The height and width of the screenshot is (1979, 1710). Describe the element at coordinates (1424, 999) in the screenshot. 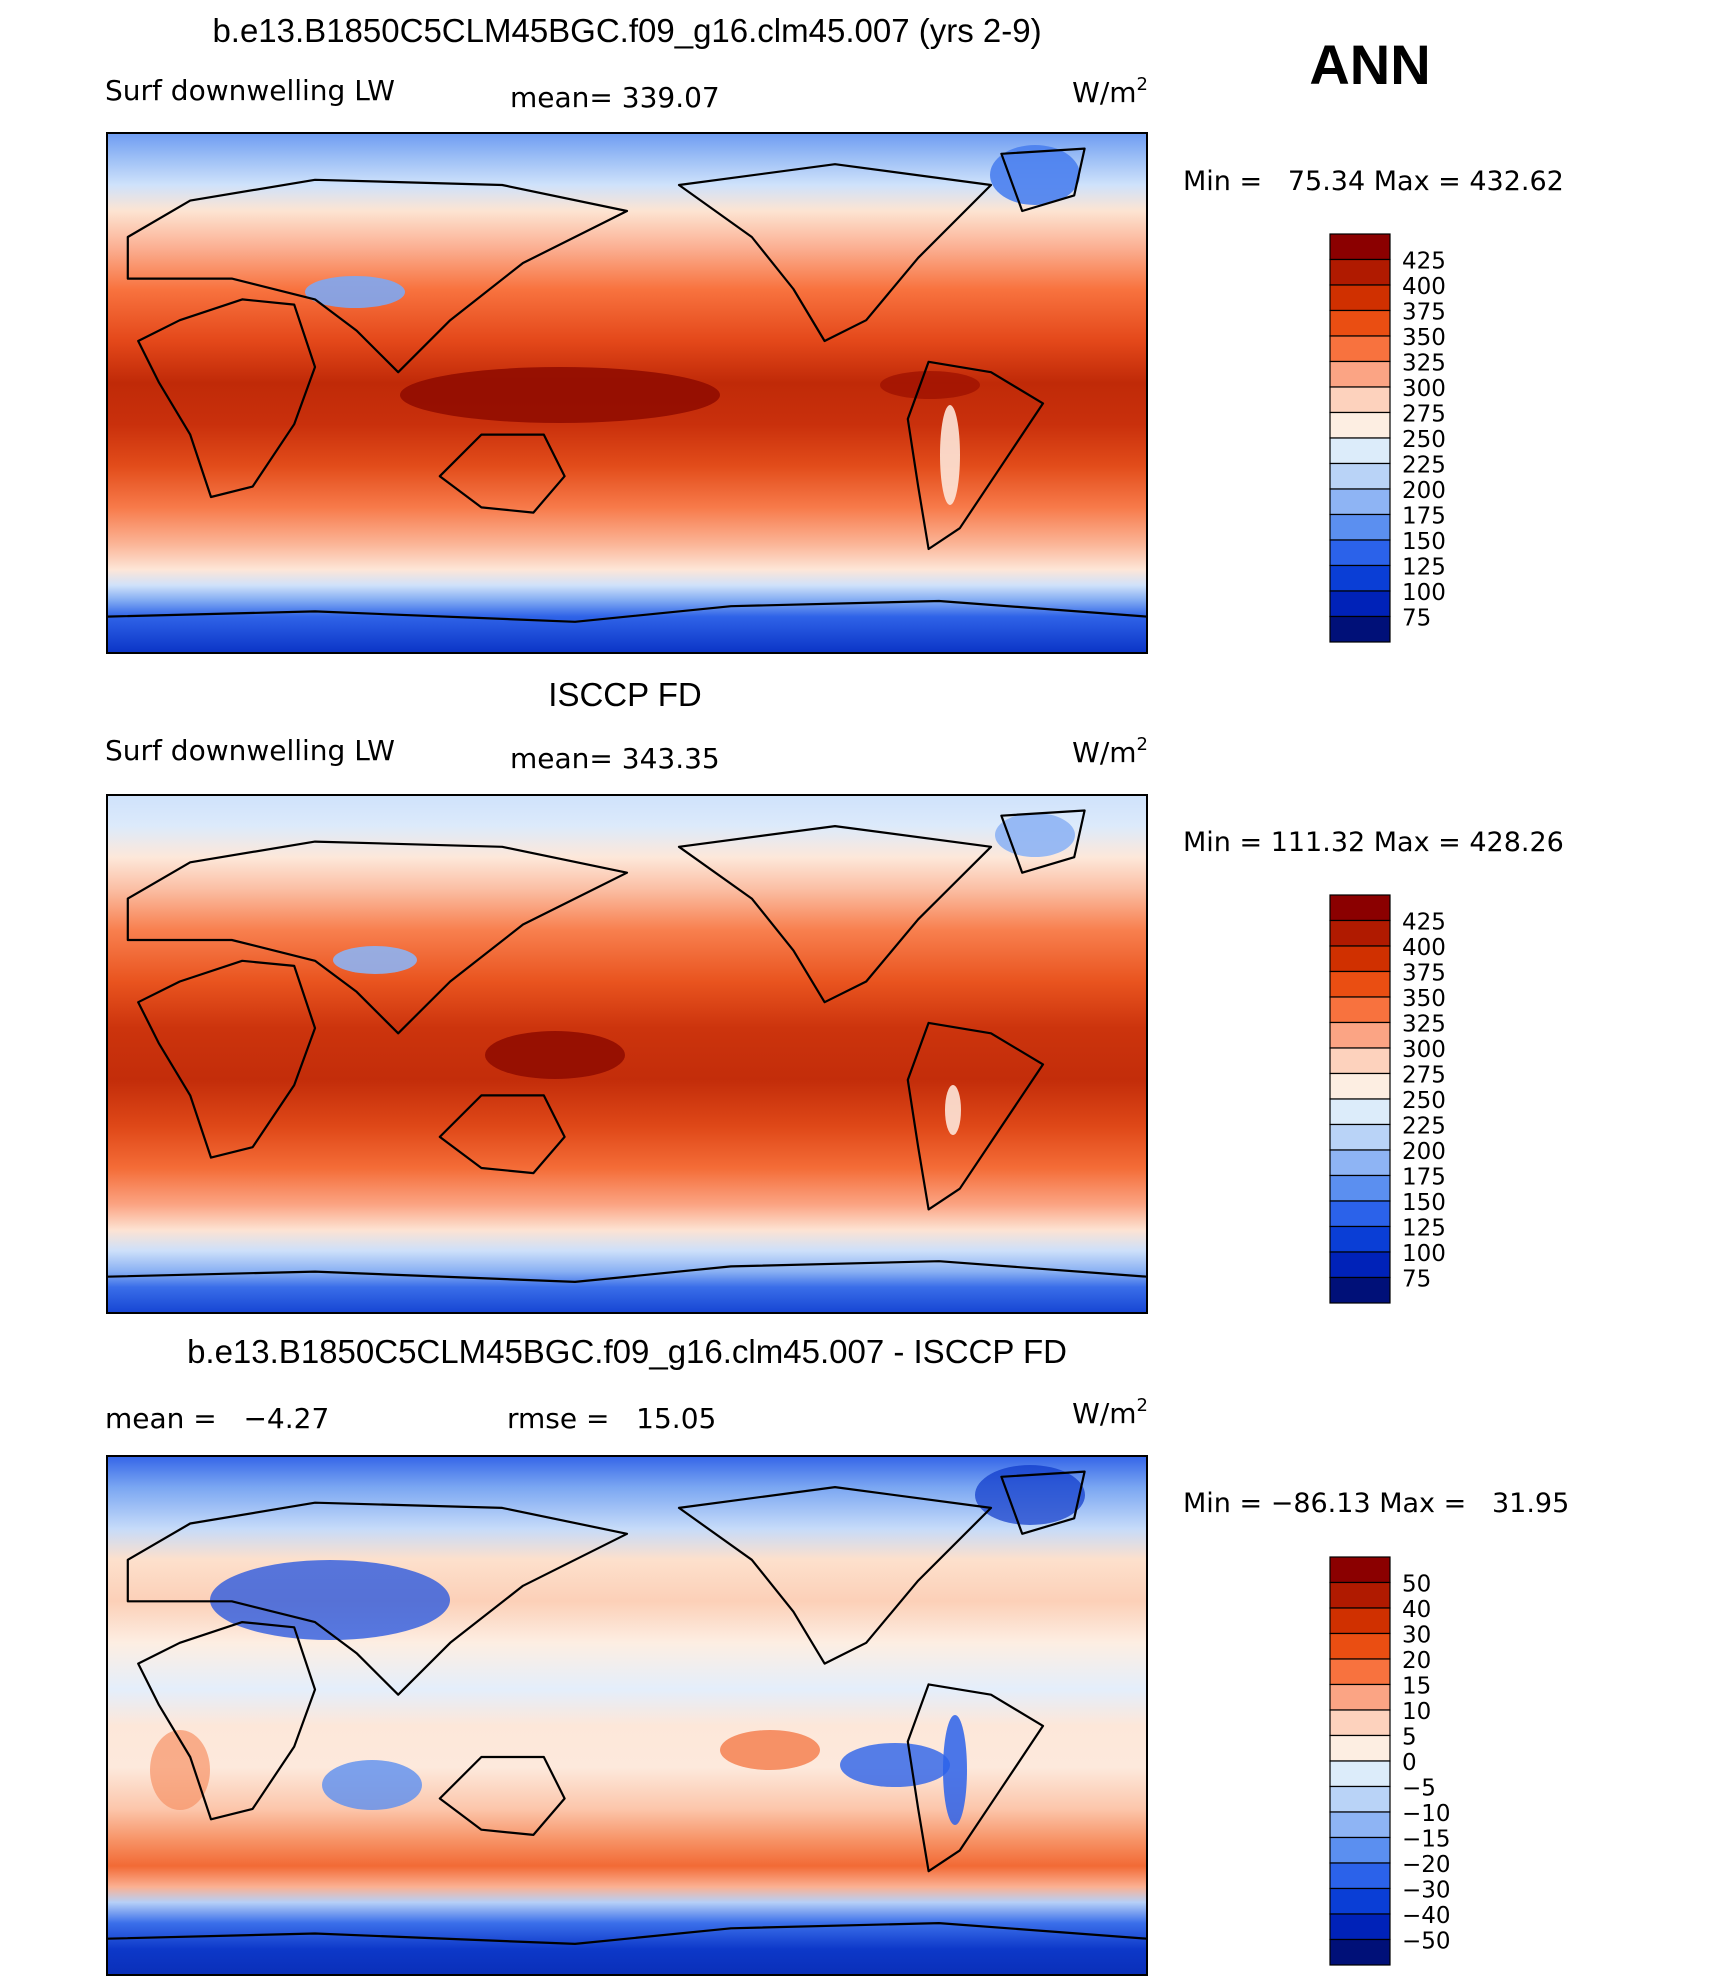

I see `colorbar-tick-label: 350` at that location.